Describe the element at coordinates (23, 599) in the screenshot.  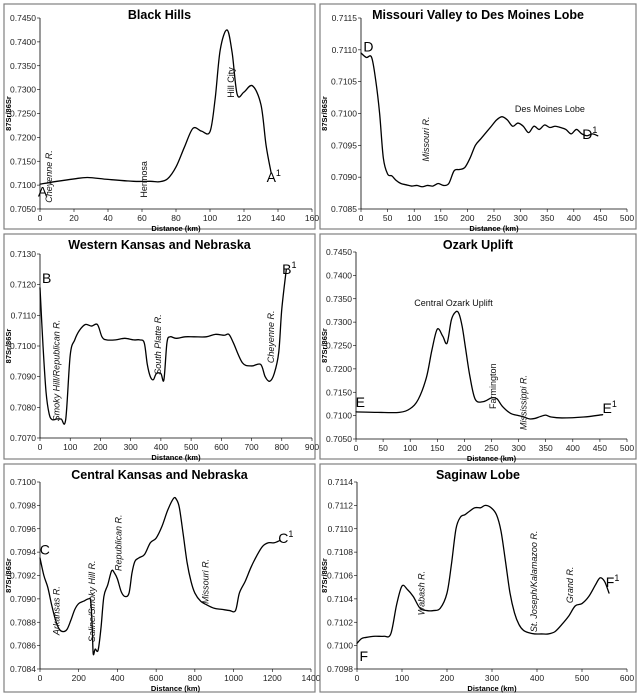
I see `y-tick-label: 0.7090` at that location.